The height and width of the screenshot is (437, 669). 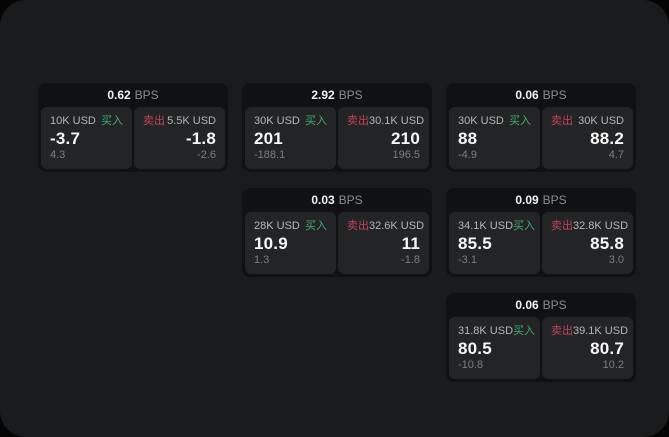 What do you see at coordinates (383, 243) in the screenshot?
I see `sell-panel: 卖出 32.6K USD 11 -1.8` at bounding box center [383, 243].